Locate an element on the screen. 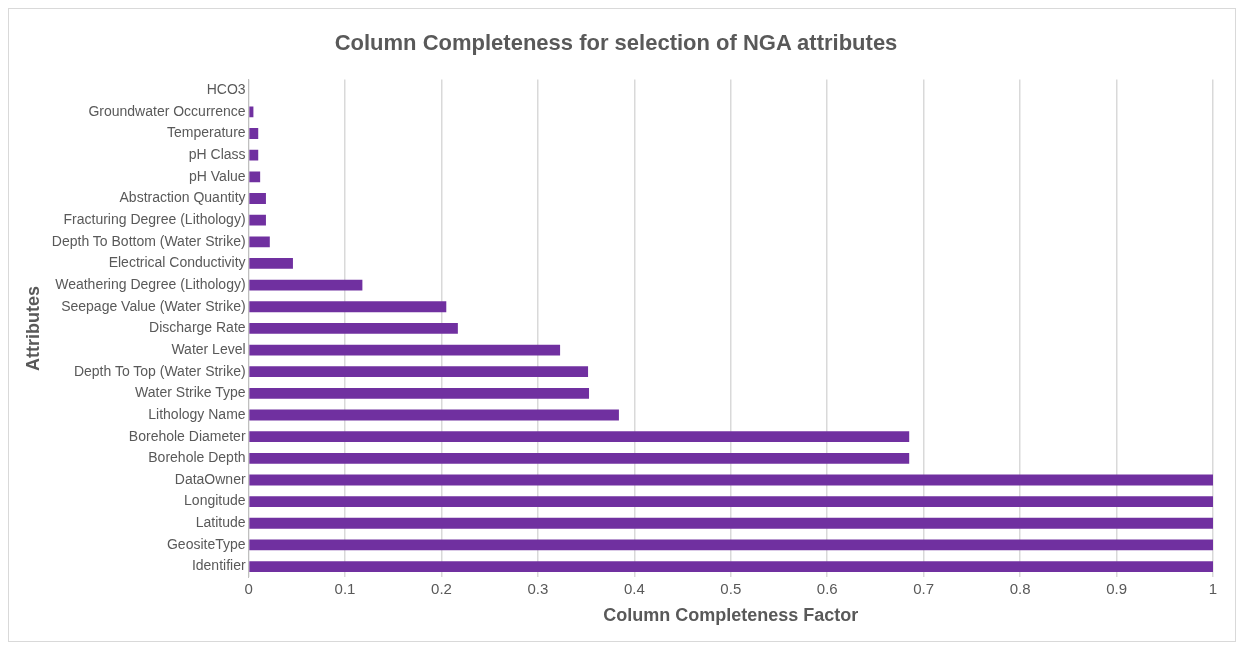 This screenshot has height=650, width=1244. y-tick-label: HCO3 is located at coordinates (226, 89).